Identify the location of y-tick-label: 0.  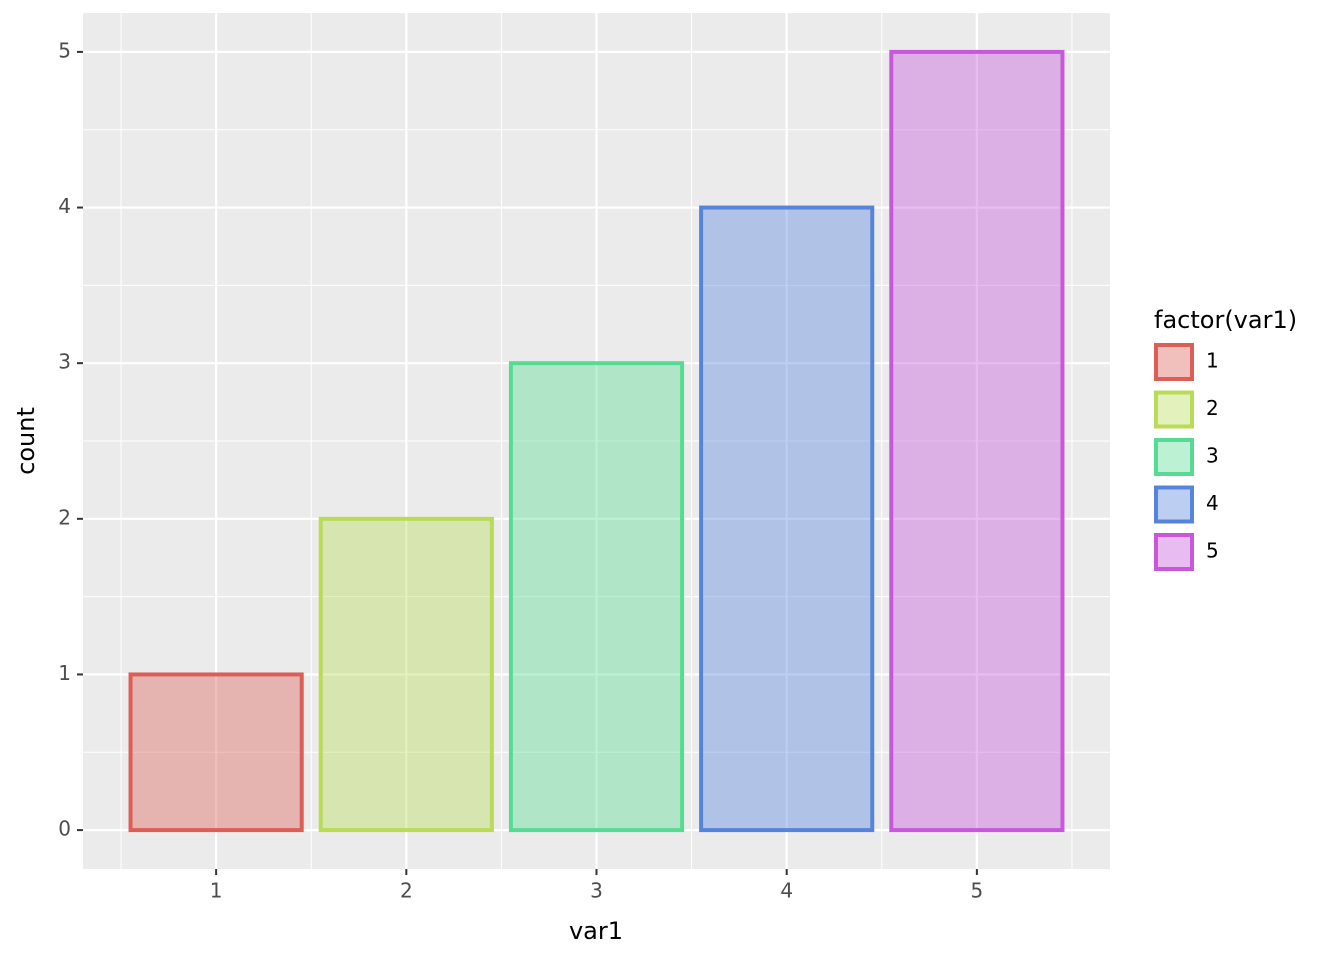
(64, 829).